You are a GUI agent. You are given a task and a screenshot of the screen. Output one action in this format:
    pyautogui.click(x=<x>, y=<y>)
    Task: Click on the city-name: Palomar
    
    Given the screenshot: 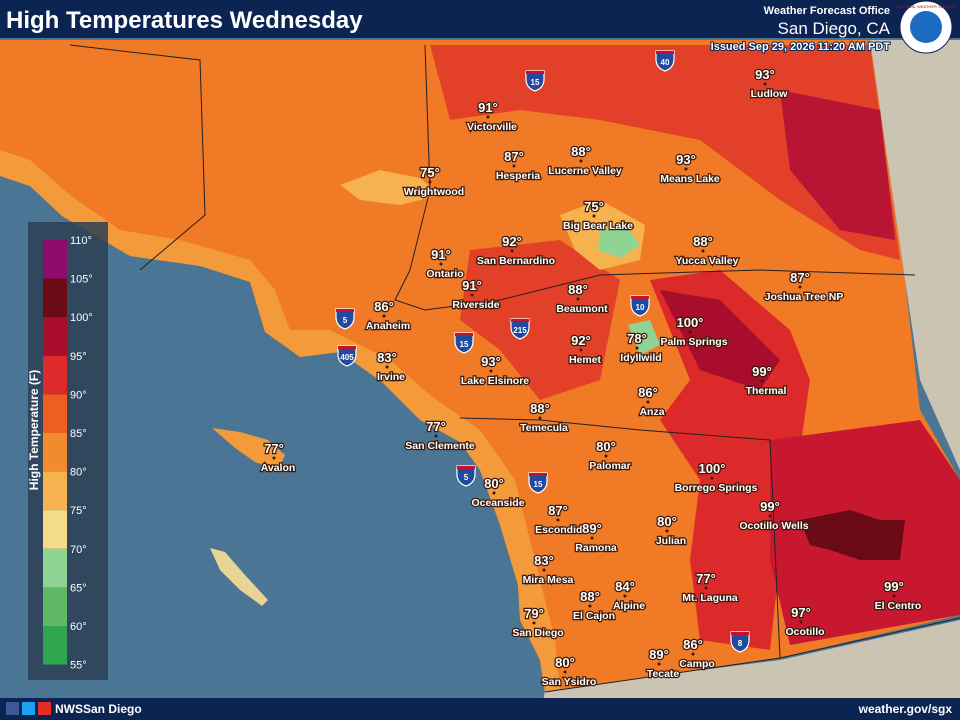 What is the action you would take?
    pyautogui.click(x=609, y=466)
    